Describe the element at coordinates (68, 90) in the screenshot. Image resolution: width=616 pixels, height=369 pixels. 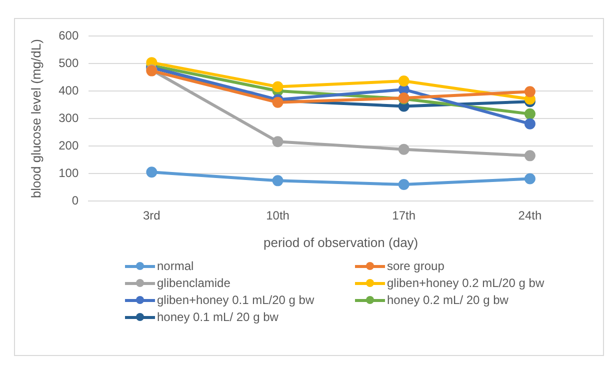
I see `y-tick-label: 400` at that location.